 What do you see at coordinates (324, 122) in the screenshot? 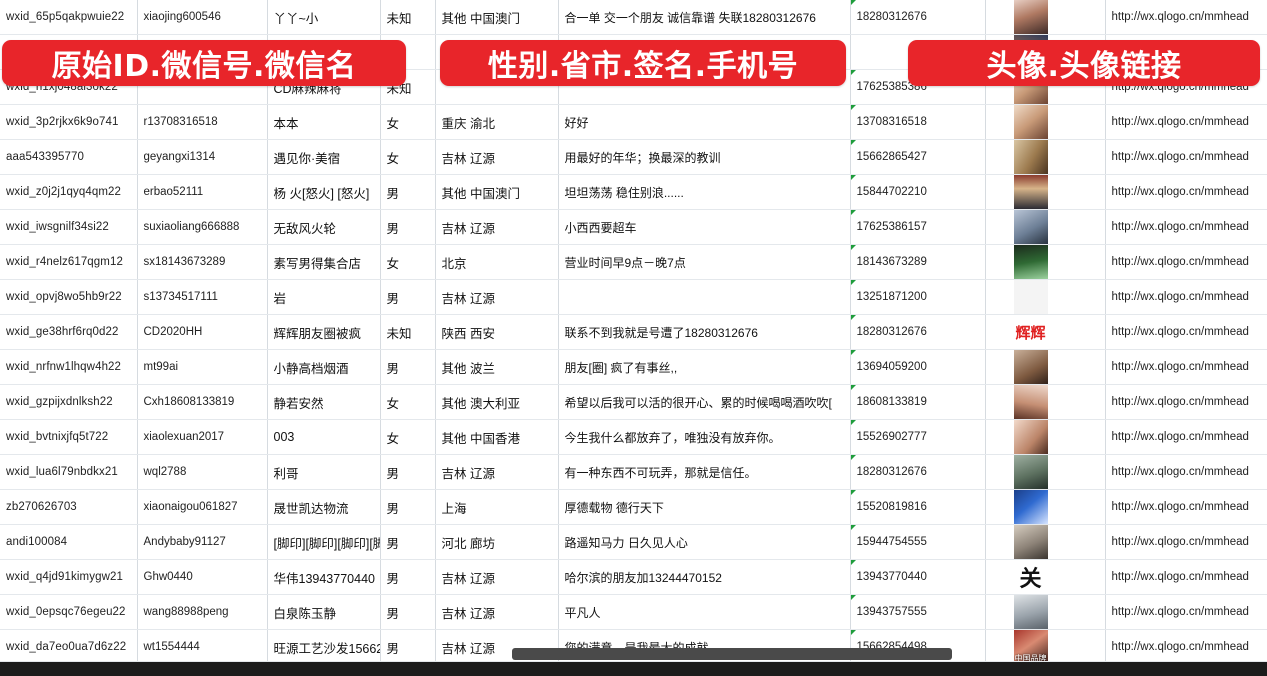
I see `cell-wx-name: 本本` at bounding box center [324, 122].